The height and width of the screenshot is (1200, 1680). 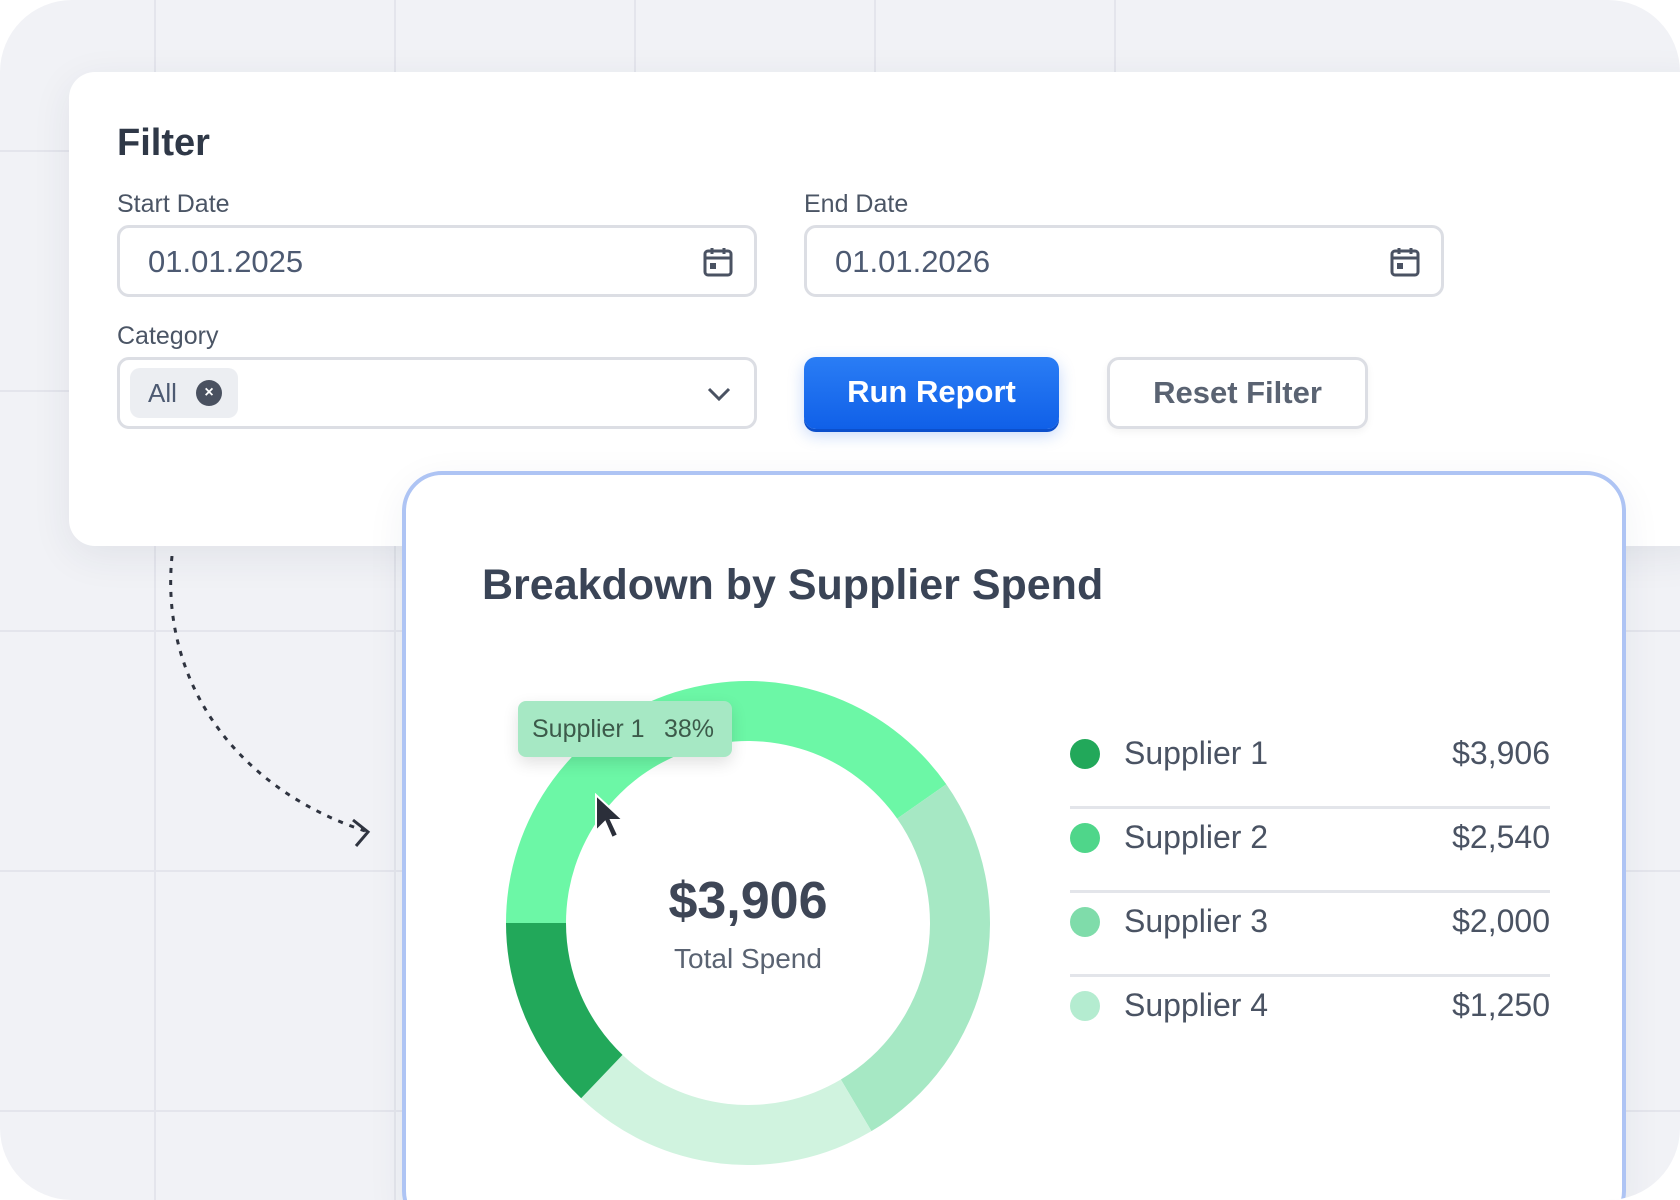 I want to click on close-icon: ×, so click(x=209, y=393).